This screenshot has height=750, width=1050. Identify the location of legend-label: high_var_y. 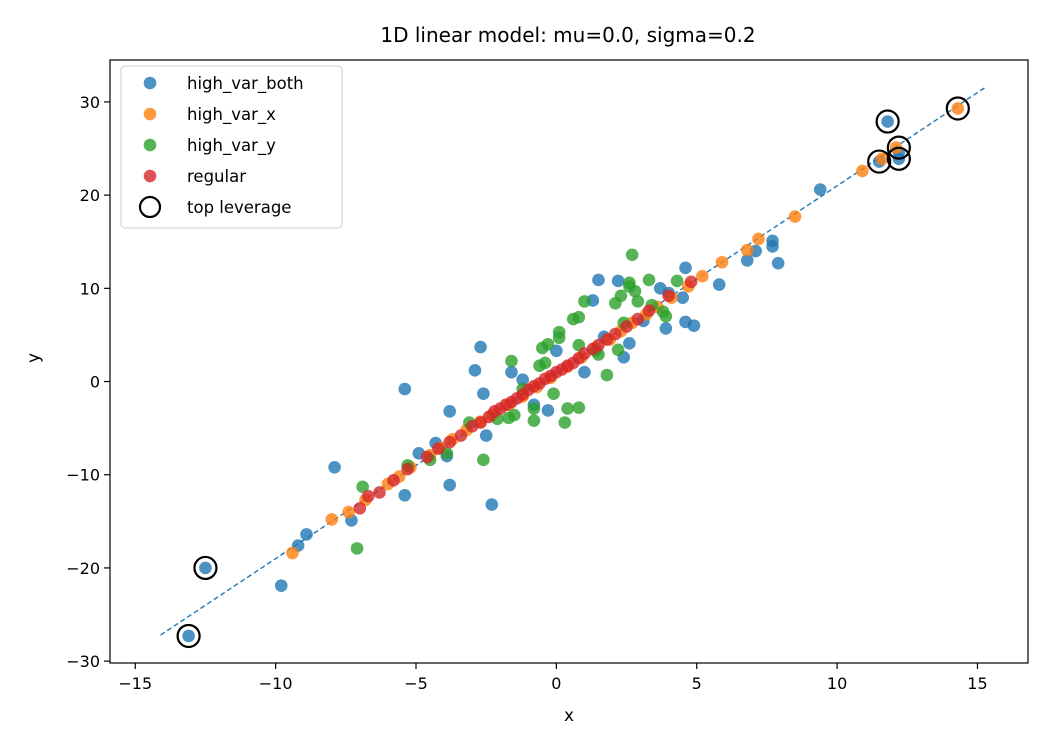
(231, 146).